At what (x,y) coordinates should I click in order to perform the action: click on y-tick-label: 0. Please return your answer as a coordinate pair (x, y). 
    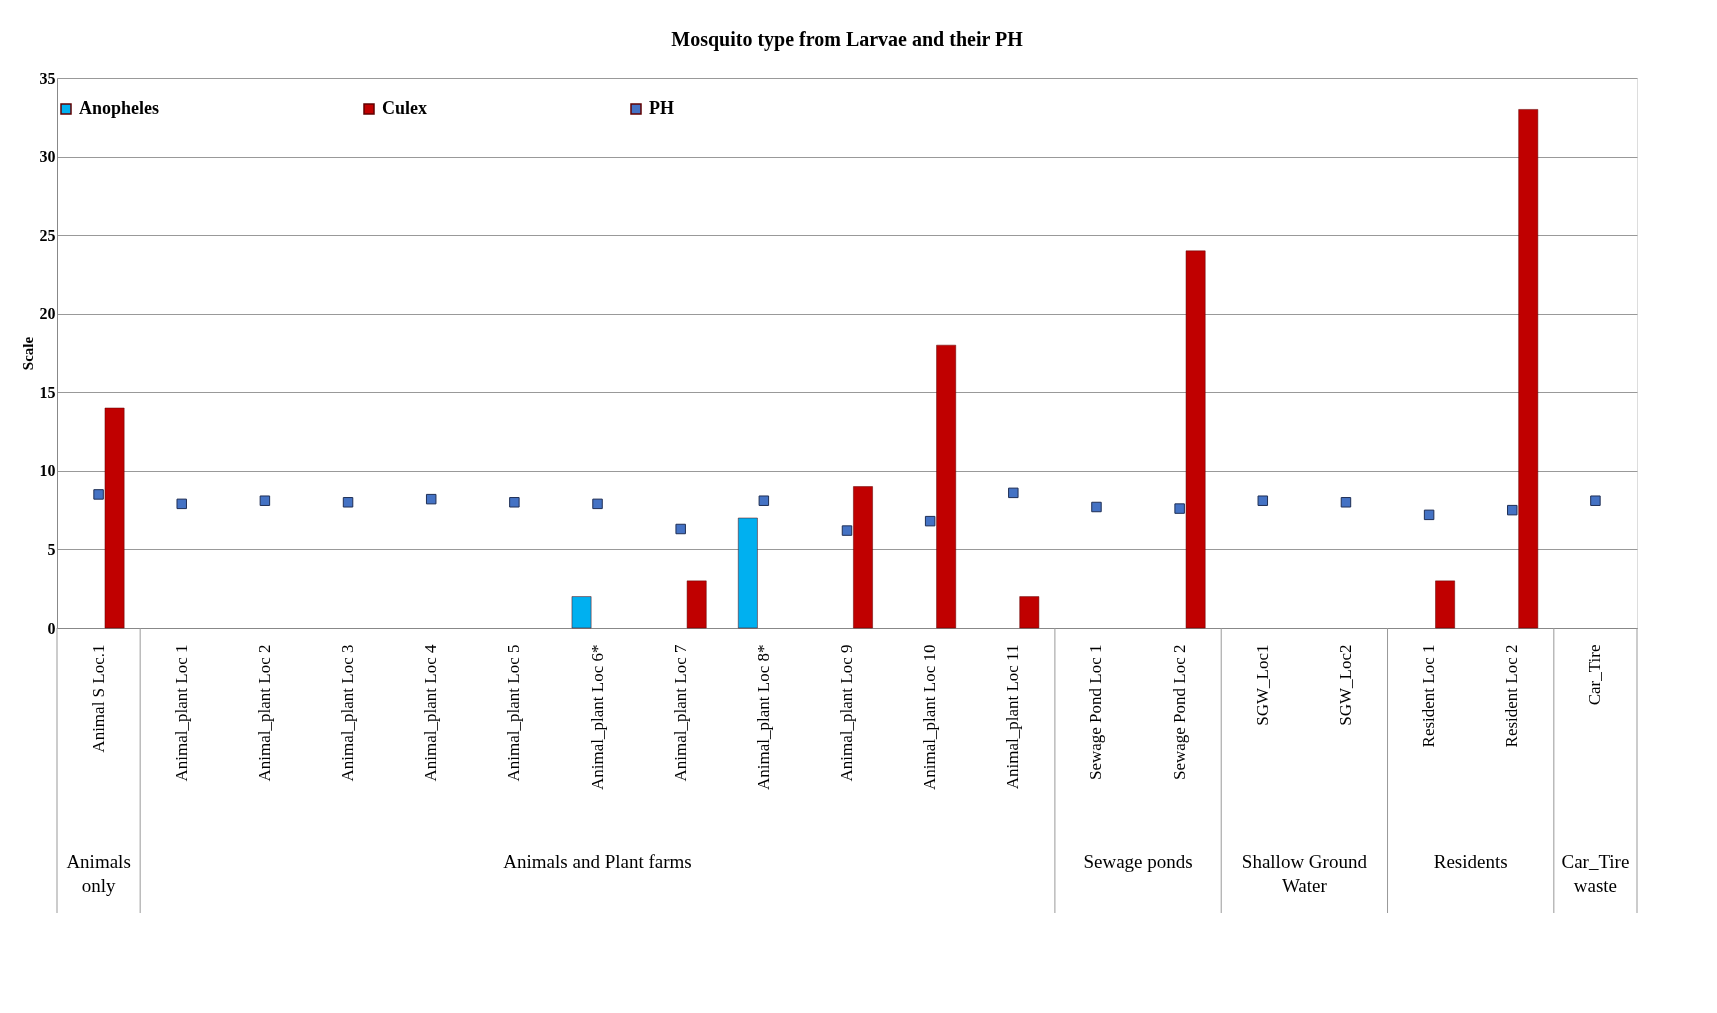
    Looking at the image, I should click on (51, 628).